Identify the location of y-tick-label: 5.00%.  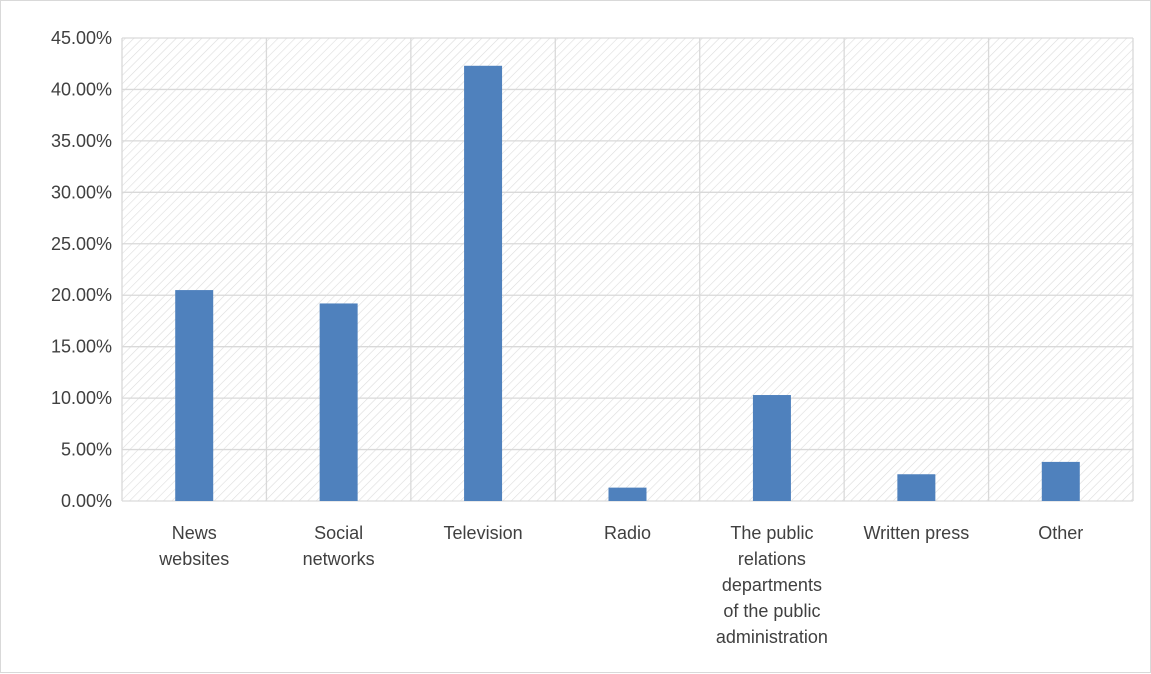
(86, 450).